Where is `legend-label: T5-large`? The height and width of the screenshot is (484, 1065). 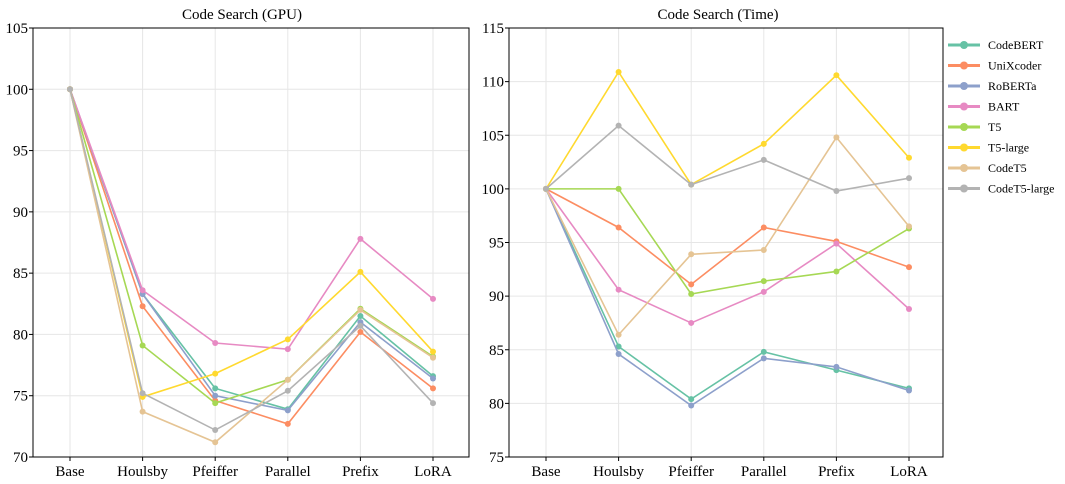
legend-label: T5-large is located at coordinates (1008, 148).